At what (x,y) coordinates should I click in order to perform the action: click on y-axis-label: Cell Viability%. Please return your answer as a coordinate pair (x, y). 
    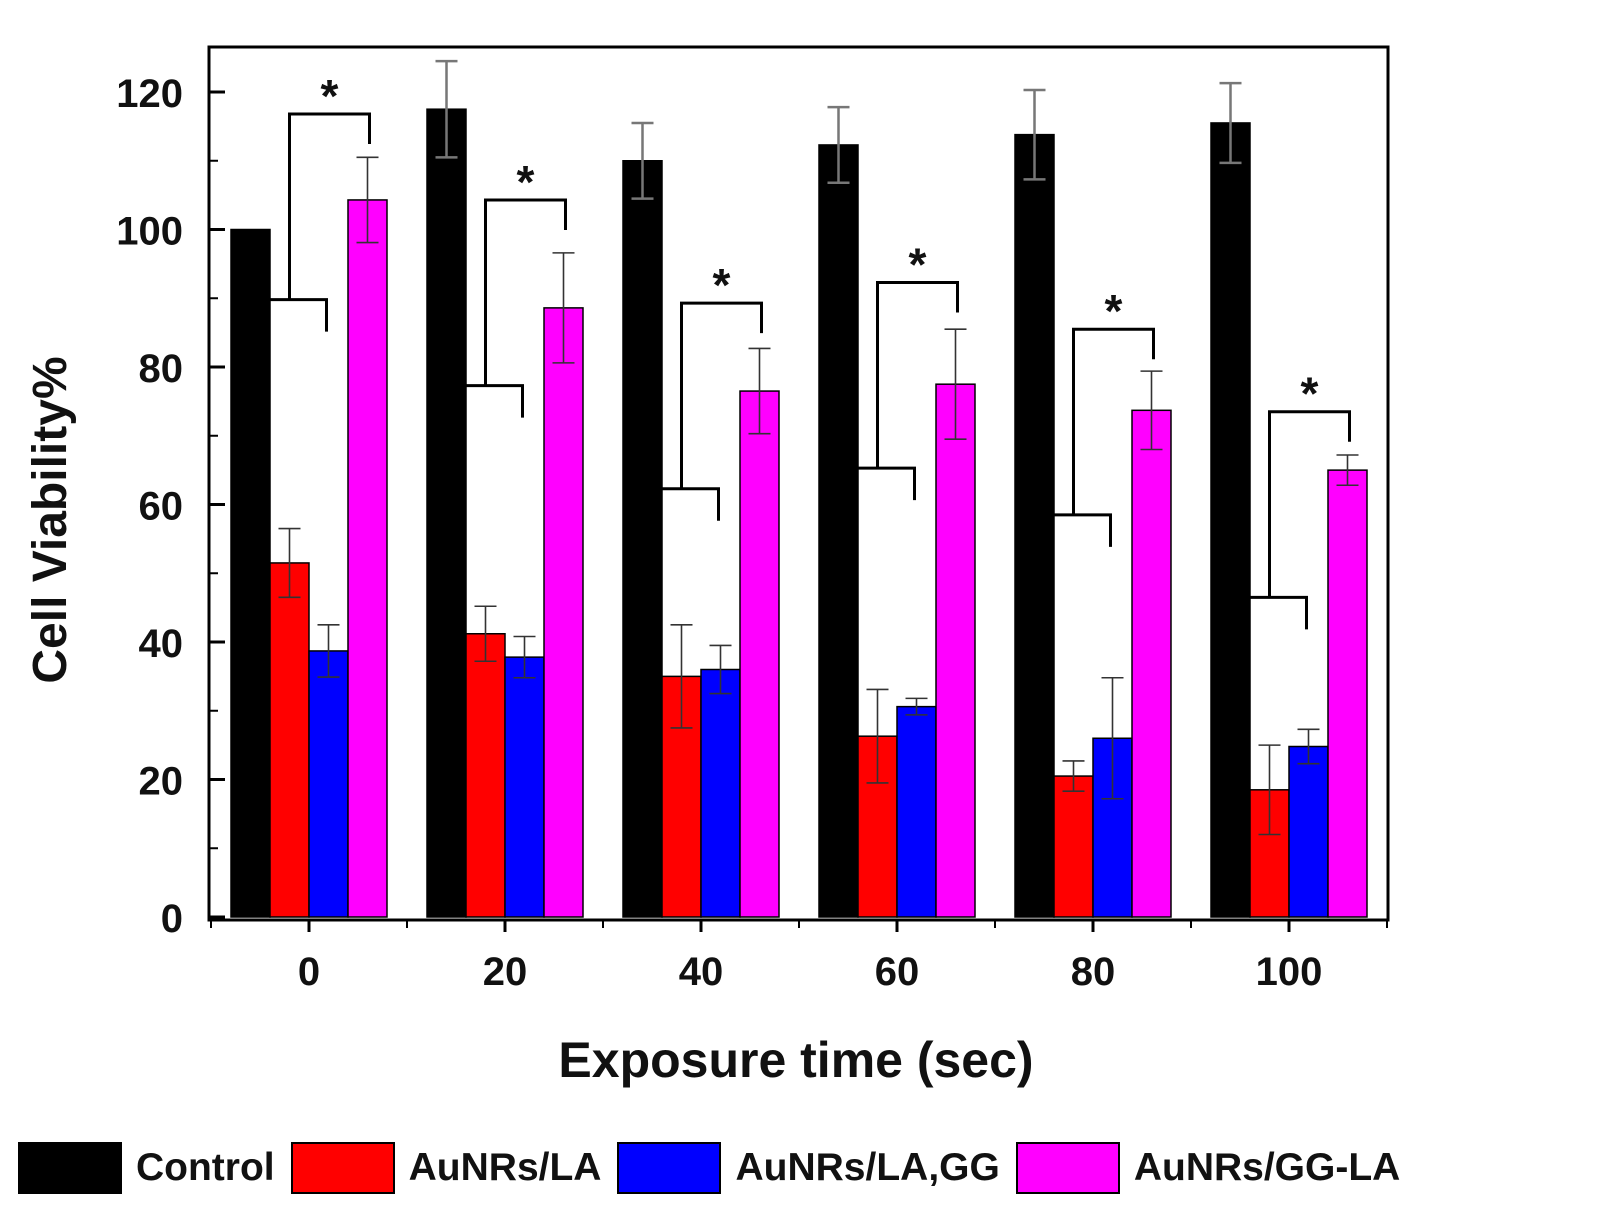
    Looking at the image, I should click on (50, 519).